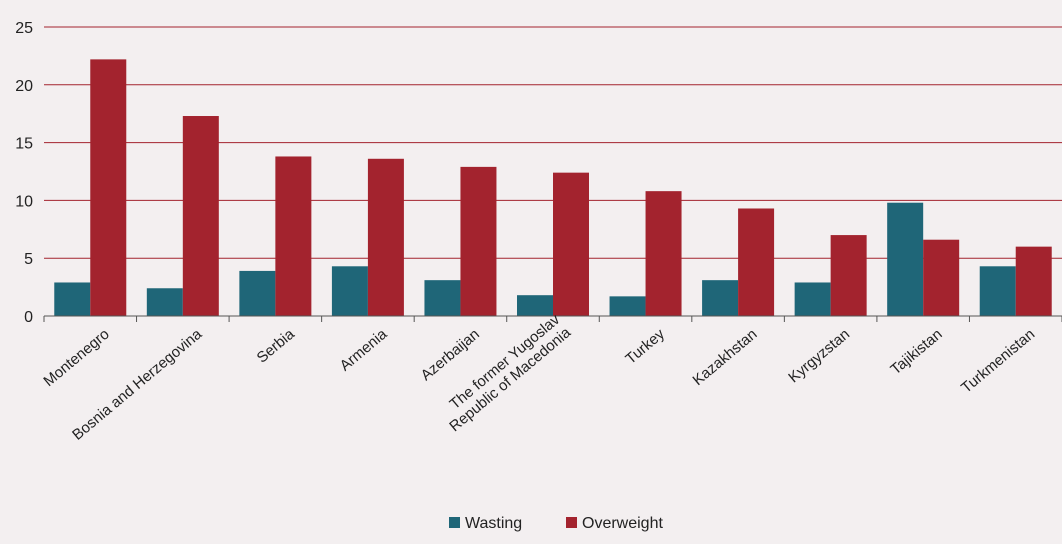 Image resolution: width=1062 pixels, height=544 pixels. I want to click on x-category-label-line: Montenegro, so click(76, 358).